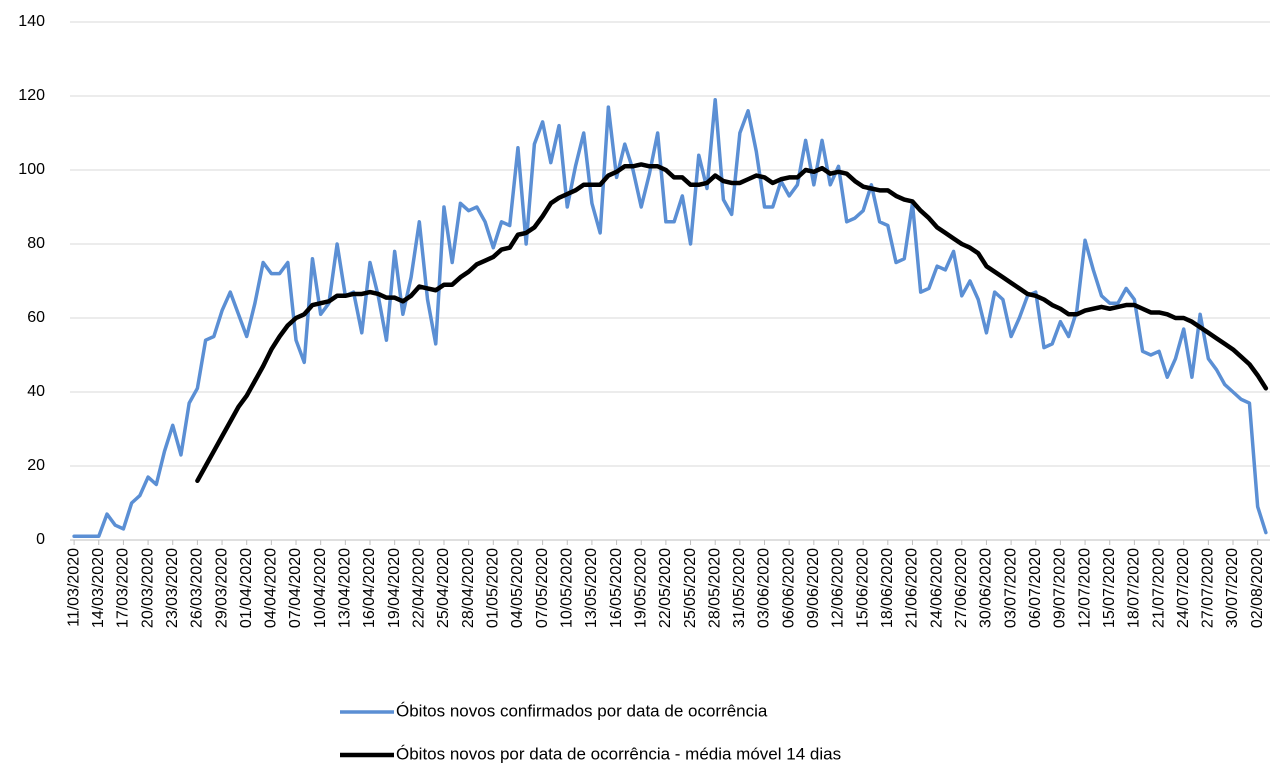  Describe the element at coordinates (36, 391) in the screenshot. I see `y-tick-label: 40` at that location.